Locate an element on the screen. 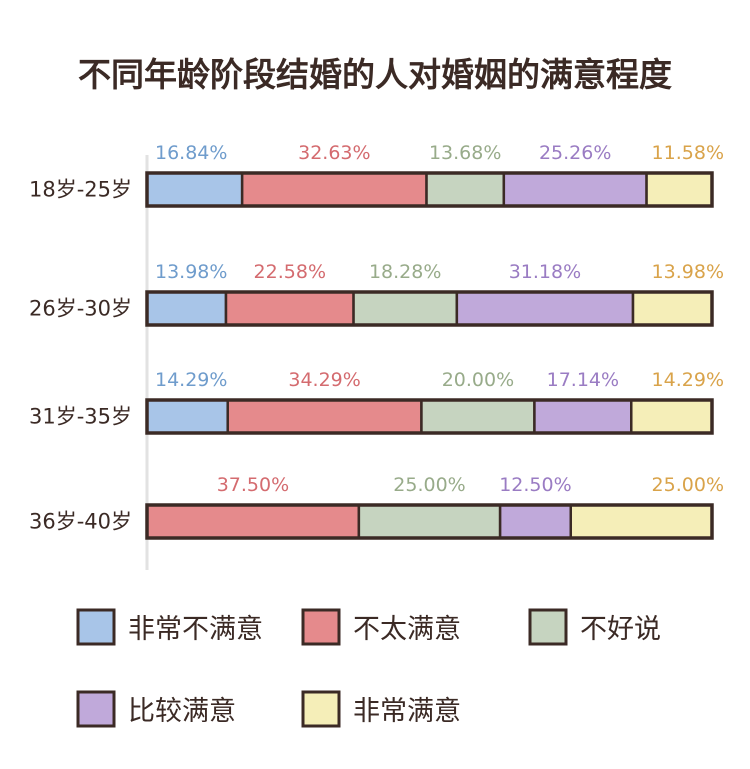 This screenshot has height=769, width=750. value-label: 37.50% is located at coordinates (253, 485).